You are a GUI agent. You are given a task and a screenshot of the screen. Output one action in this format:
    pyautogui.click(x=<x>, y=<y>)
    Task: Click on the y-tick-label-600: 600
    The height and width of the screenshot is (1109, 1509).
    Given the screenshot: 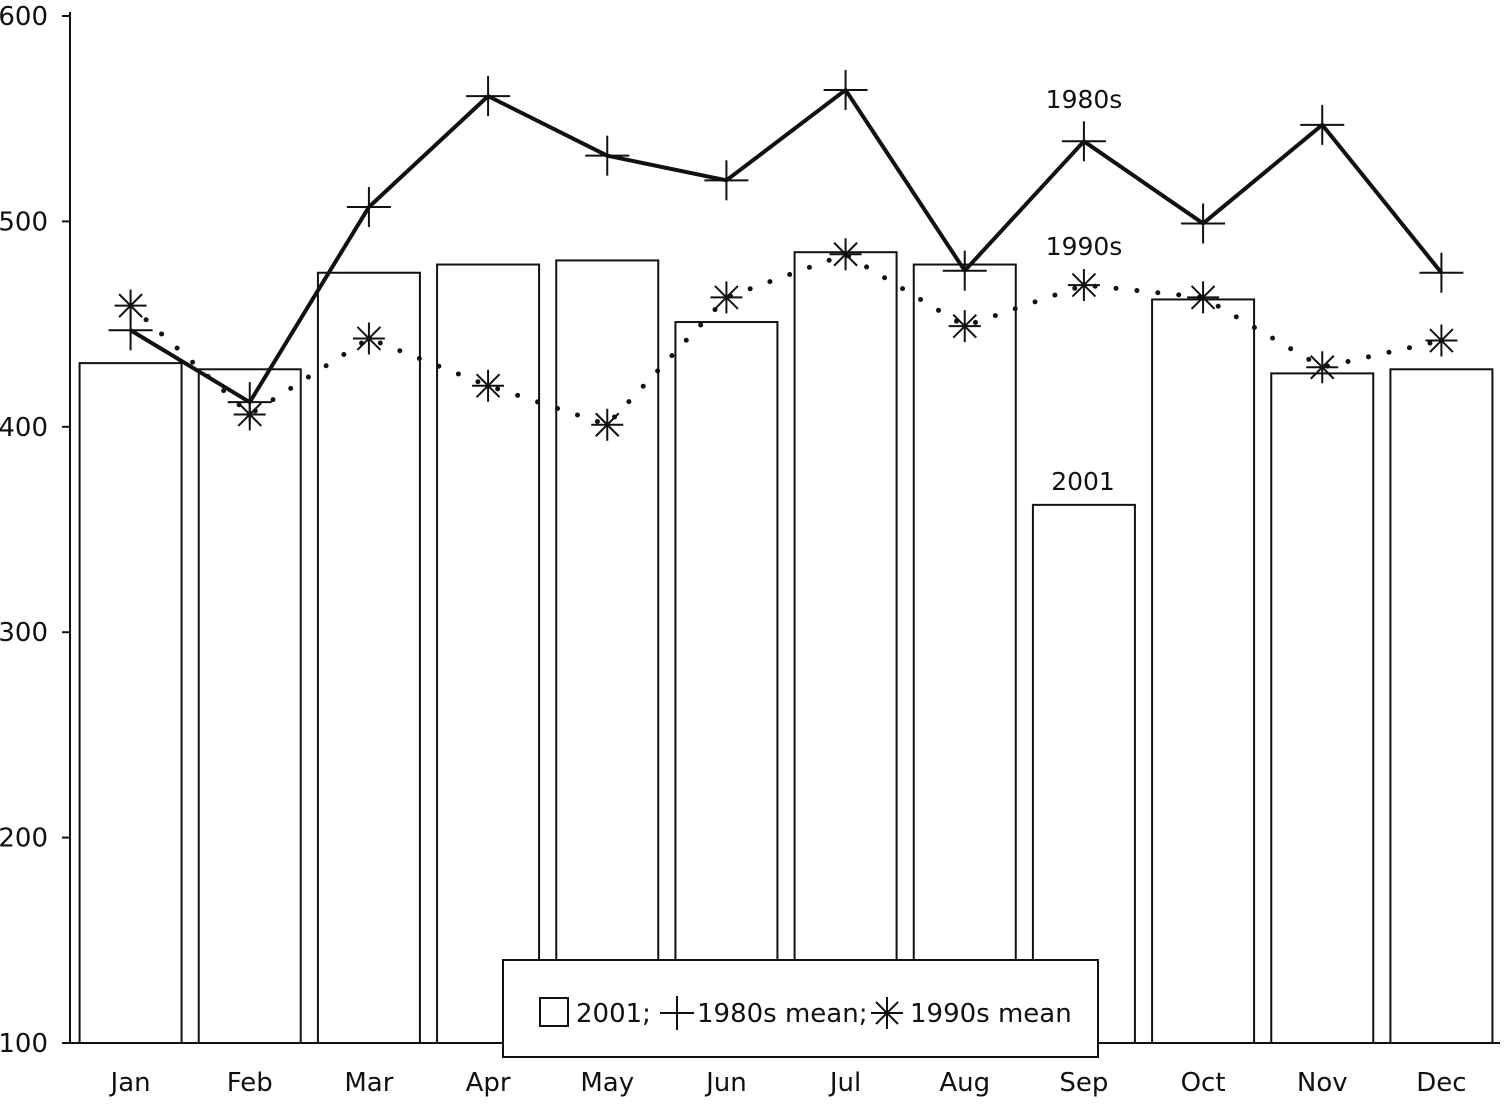 What is the action you would take?
    pyautogui.click(x=24, y=17)
    